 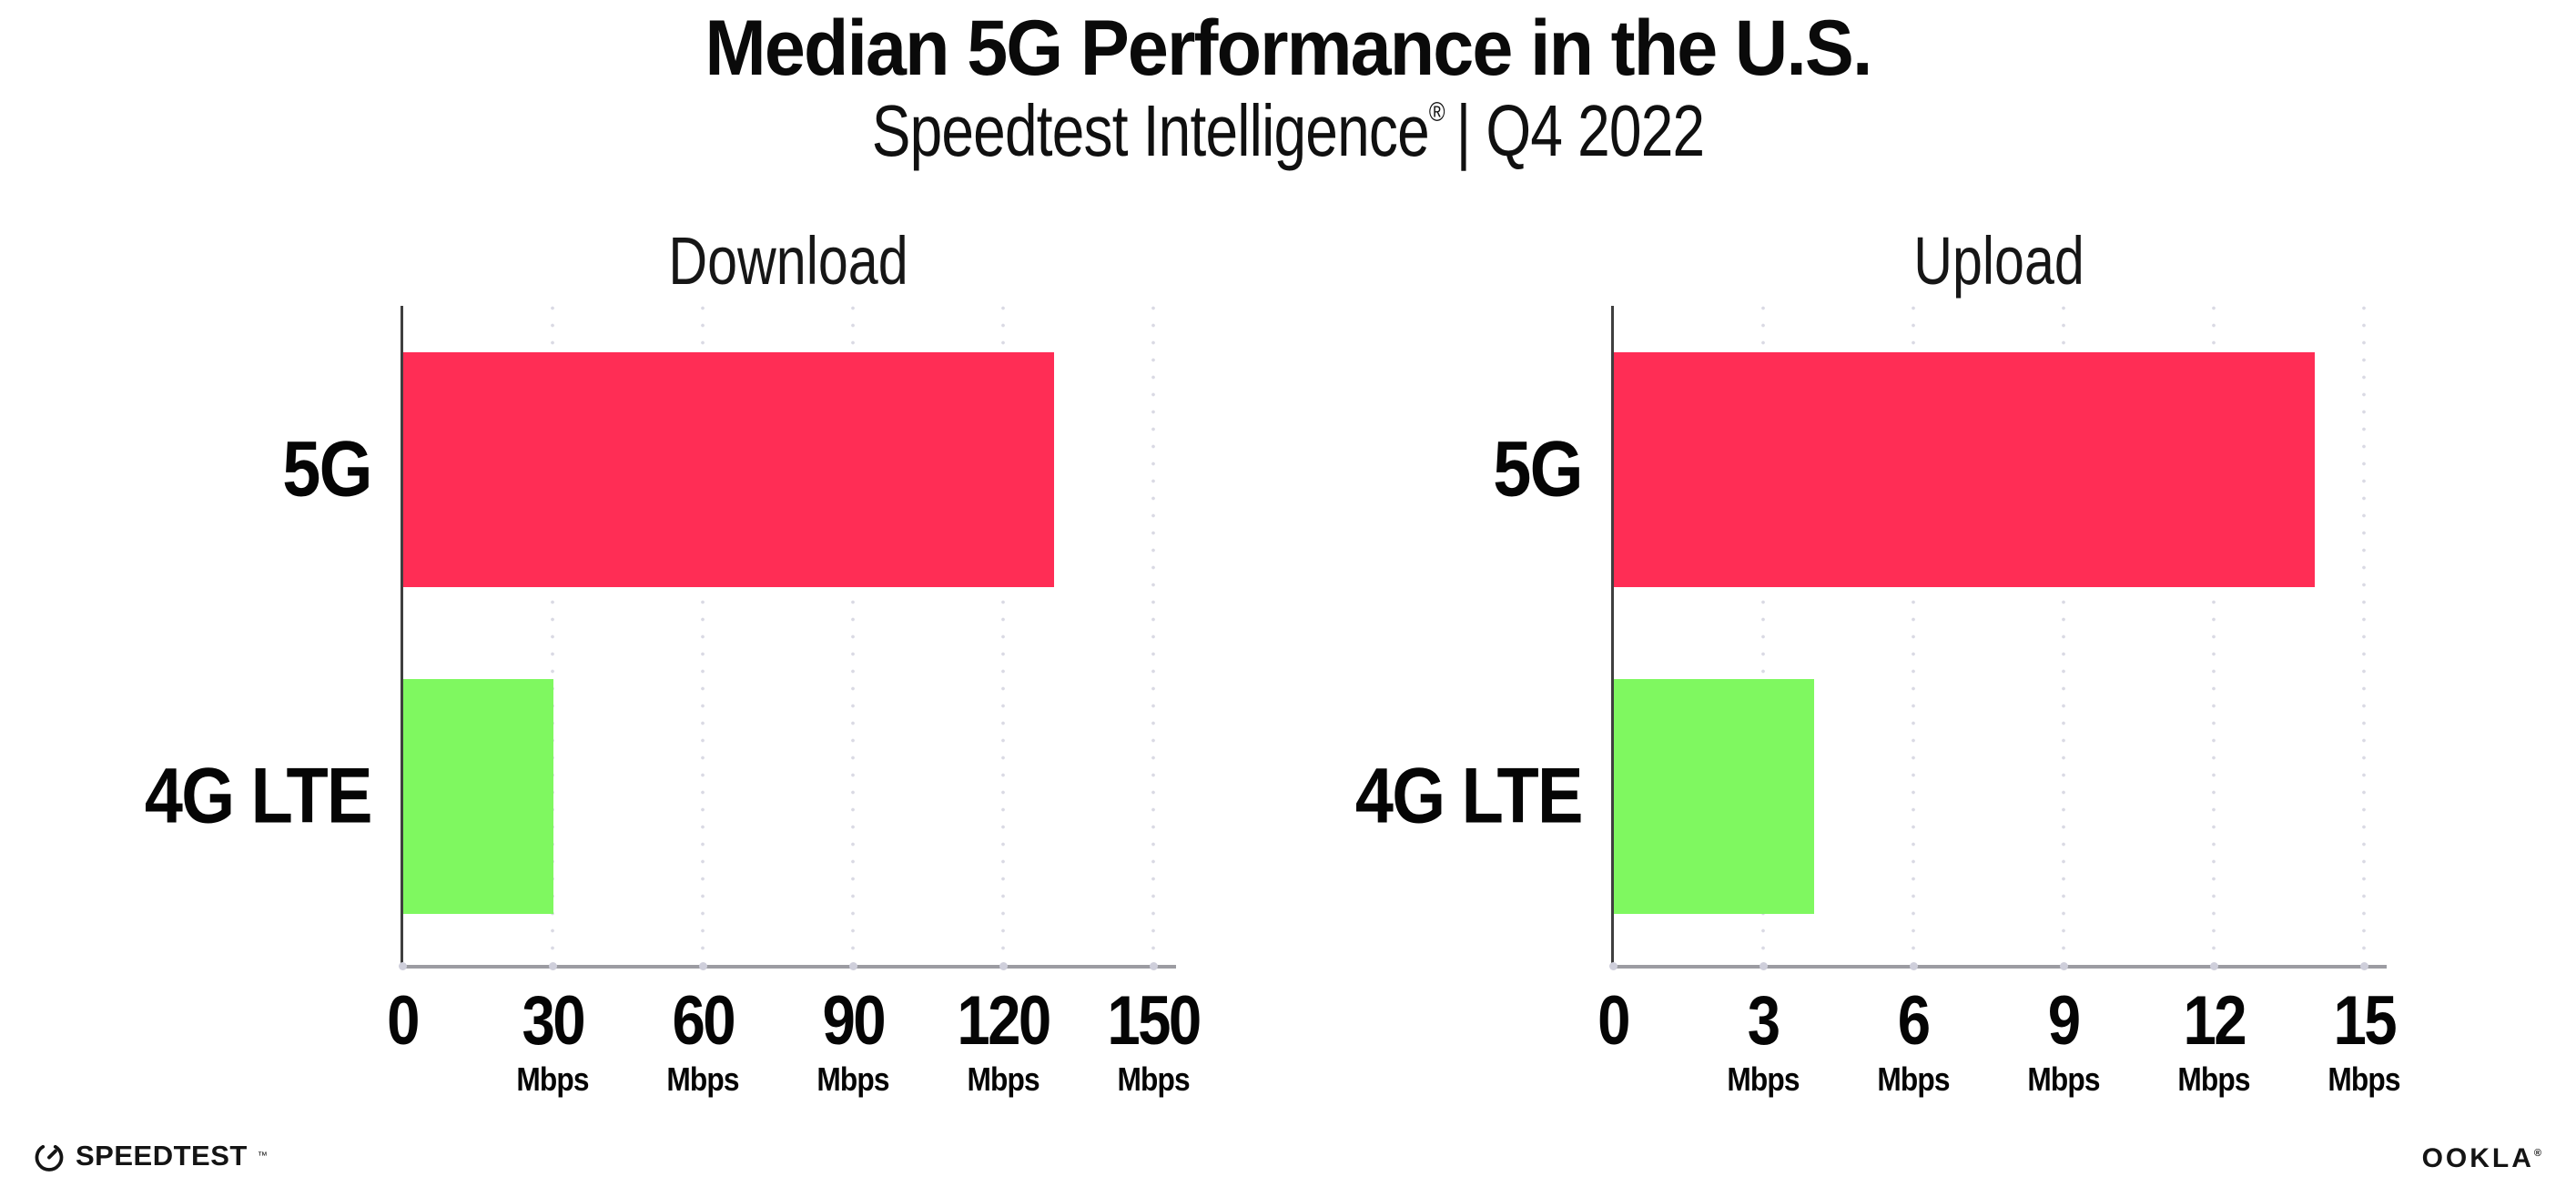 What do you see at coordinates (2064, 1021) in the screenshot?
I see `x-tick-value: 9` at bounding box center [2064, 1021].